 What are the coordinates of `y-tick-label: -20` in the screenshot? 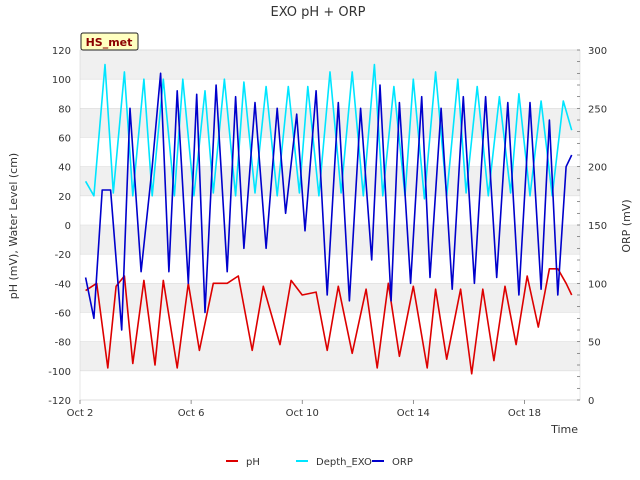 It's located at (63, 255).